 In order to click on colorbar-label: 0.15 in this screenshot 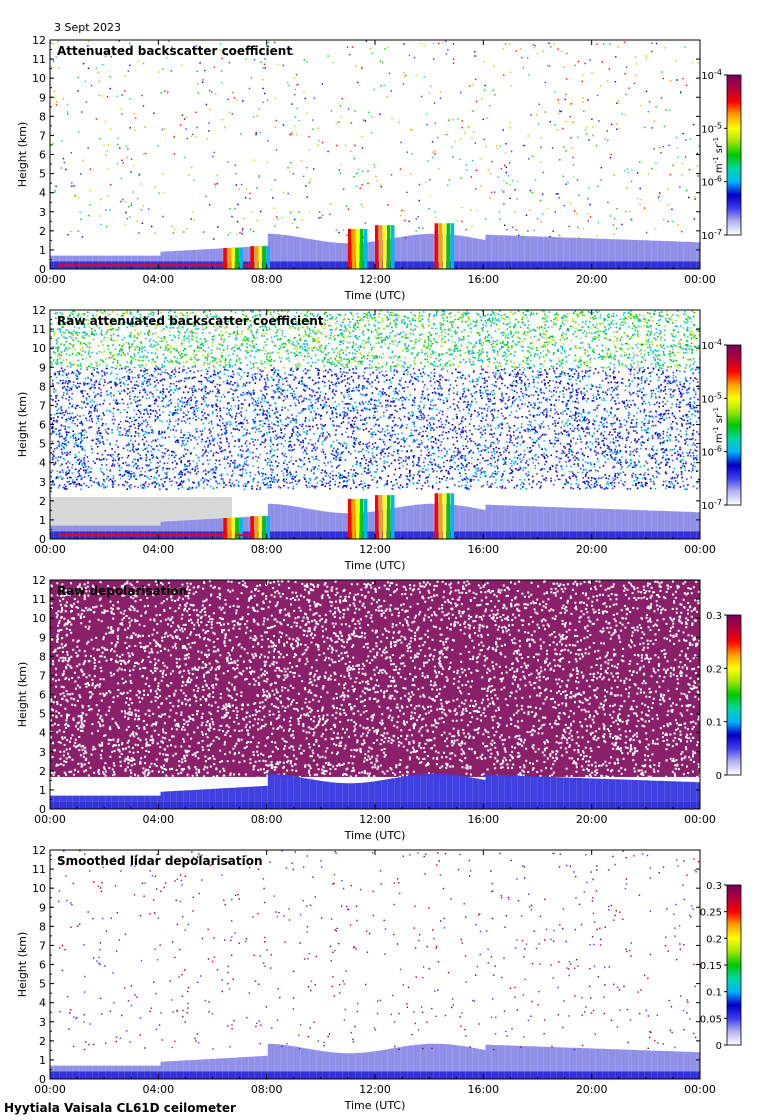, I will do `click(711, 966)`.